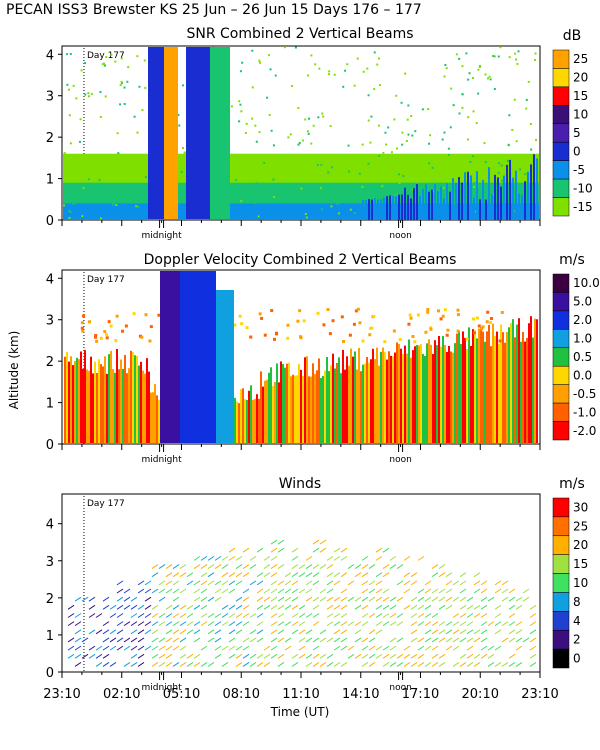 The height and width of the screenshot is (750, 600). What do you see at coordinates (121, 694) in the screenshot?
I see `x-tick-label: 02:10` at bounding box center [121, 694].